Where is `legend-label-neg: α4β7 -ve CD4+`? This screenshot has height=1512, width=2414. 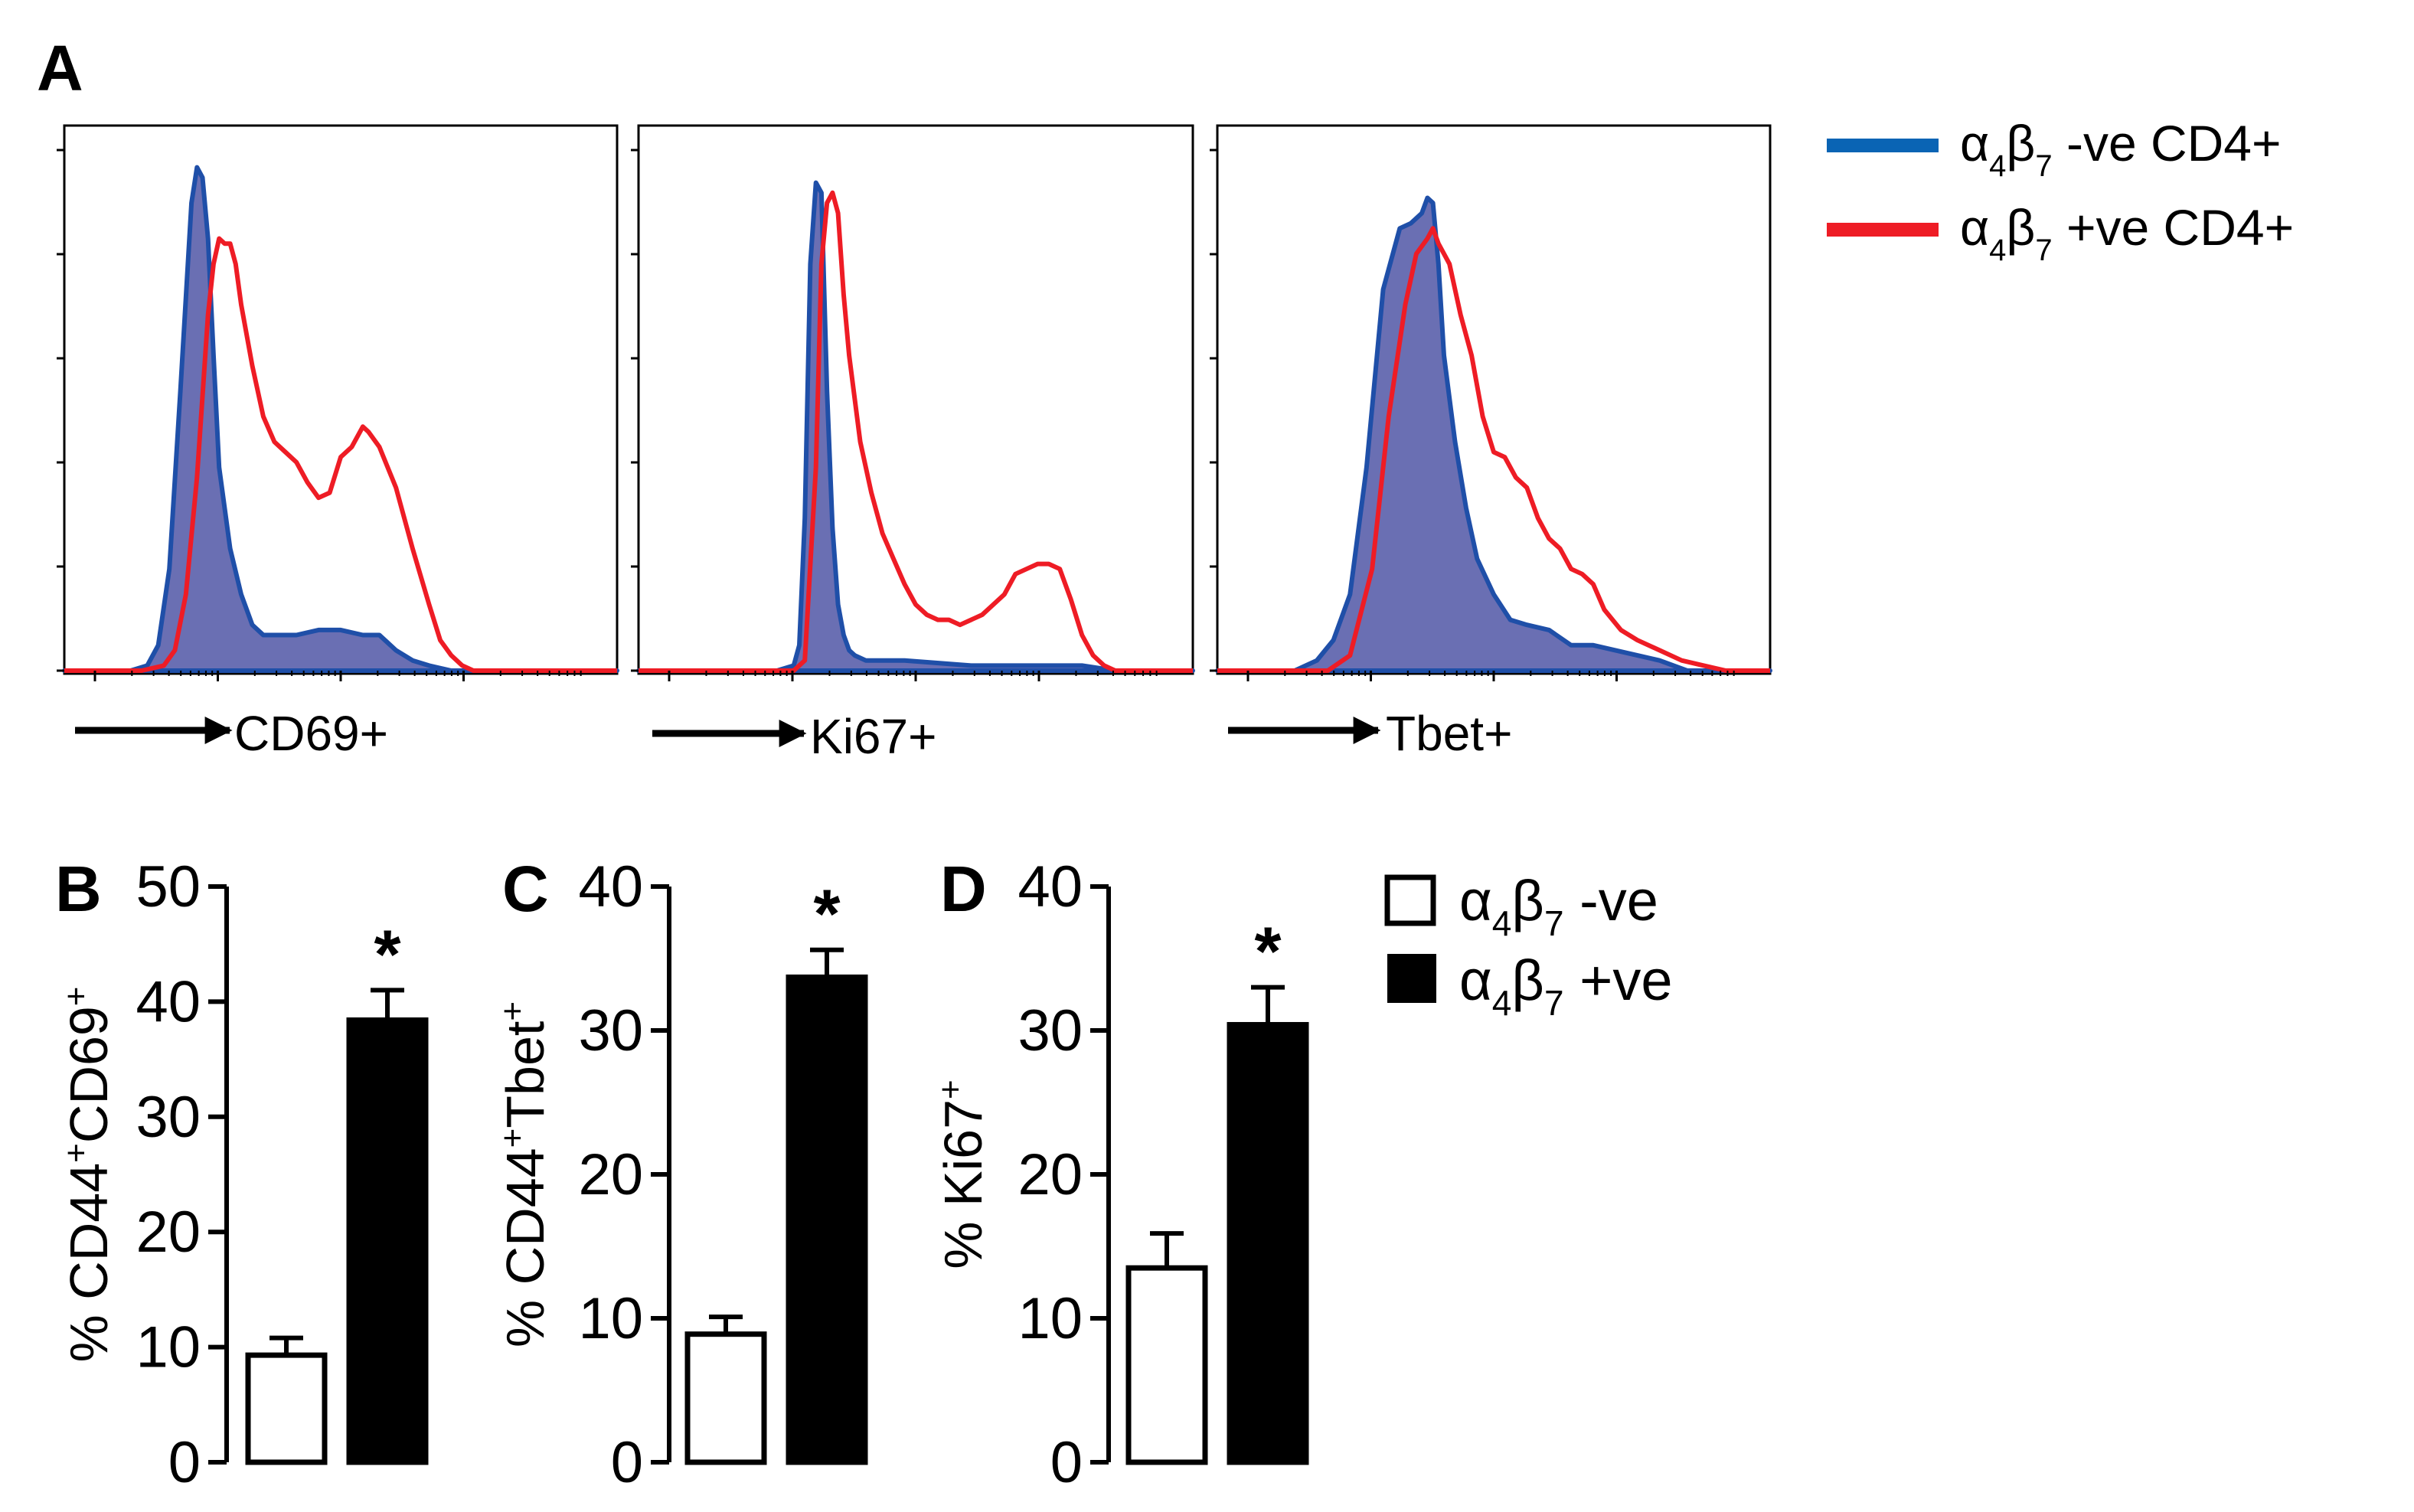
legend-label-neg: α4β7 -ve CD4+ is located at coordinates (2121, 149).